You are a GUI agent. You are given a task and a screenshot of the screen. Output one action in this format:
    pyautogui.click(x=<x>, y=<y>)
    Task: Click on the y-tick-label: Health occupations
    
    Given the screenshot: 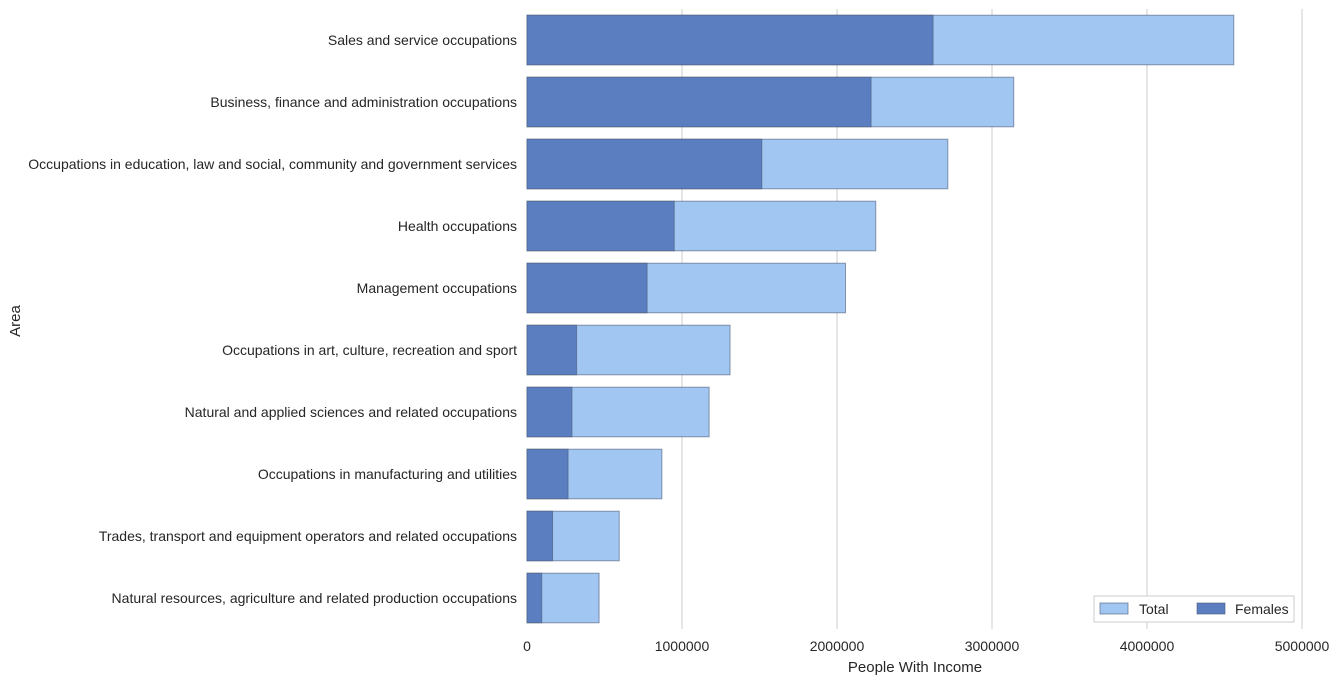 What is the action you would take?
    pyautogui.click(x=457, y=226)
    